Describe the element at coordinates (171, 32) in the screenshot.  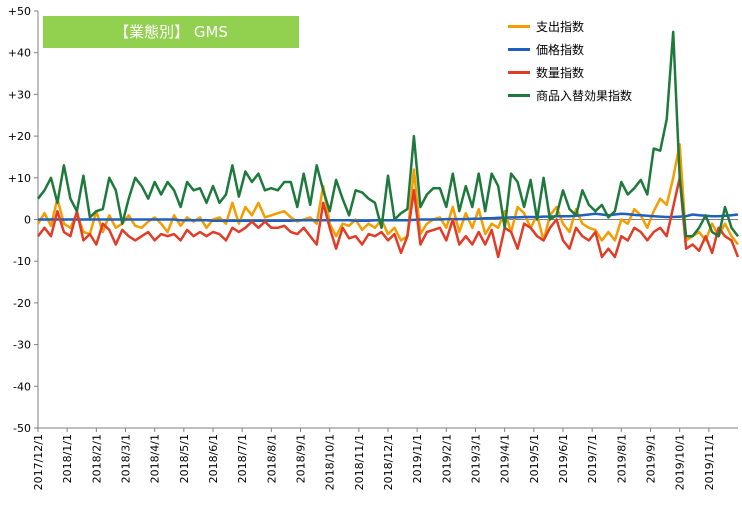
I see `chart-title: 【業態別】 GMS` at that location.